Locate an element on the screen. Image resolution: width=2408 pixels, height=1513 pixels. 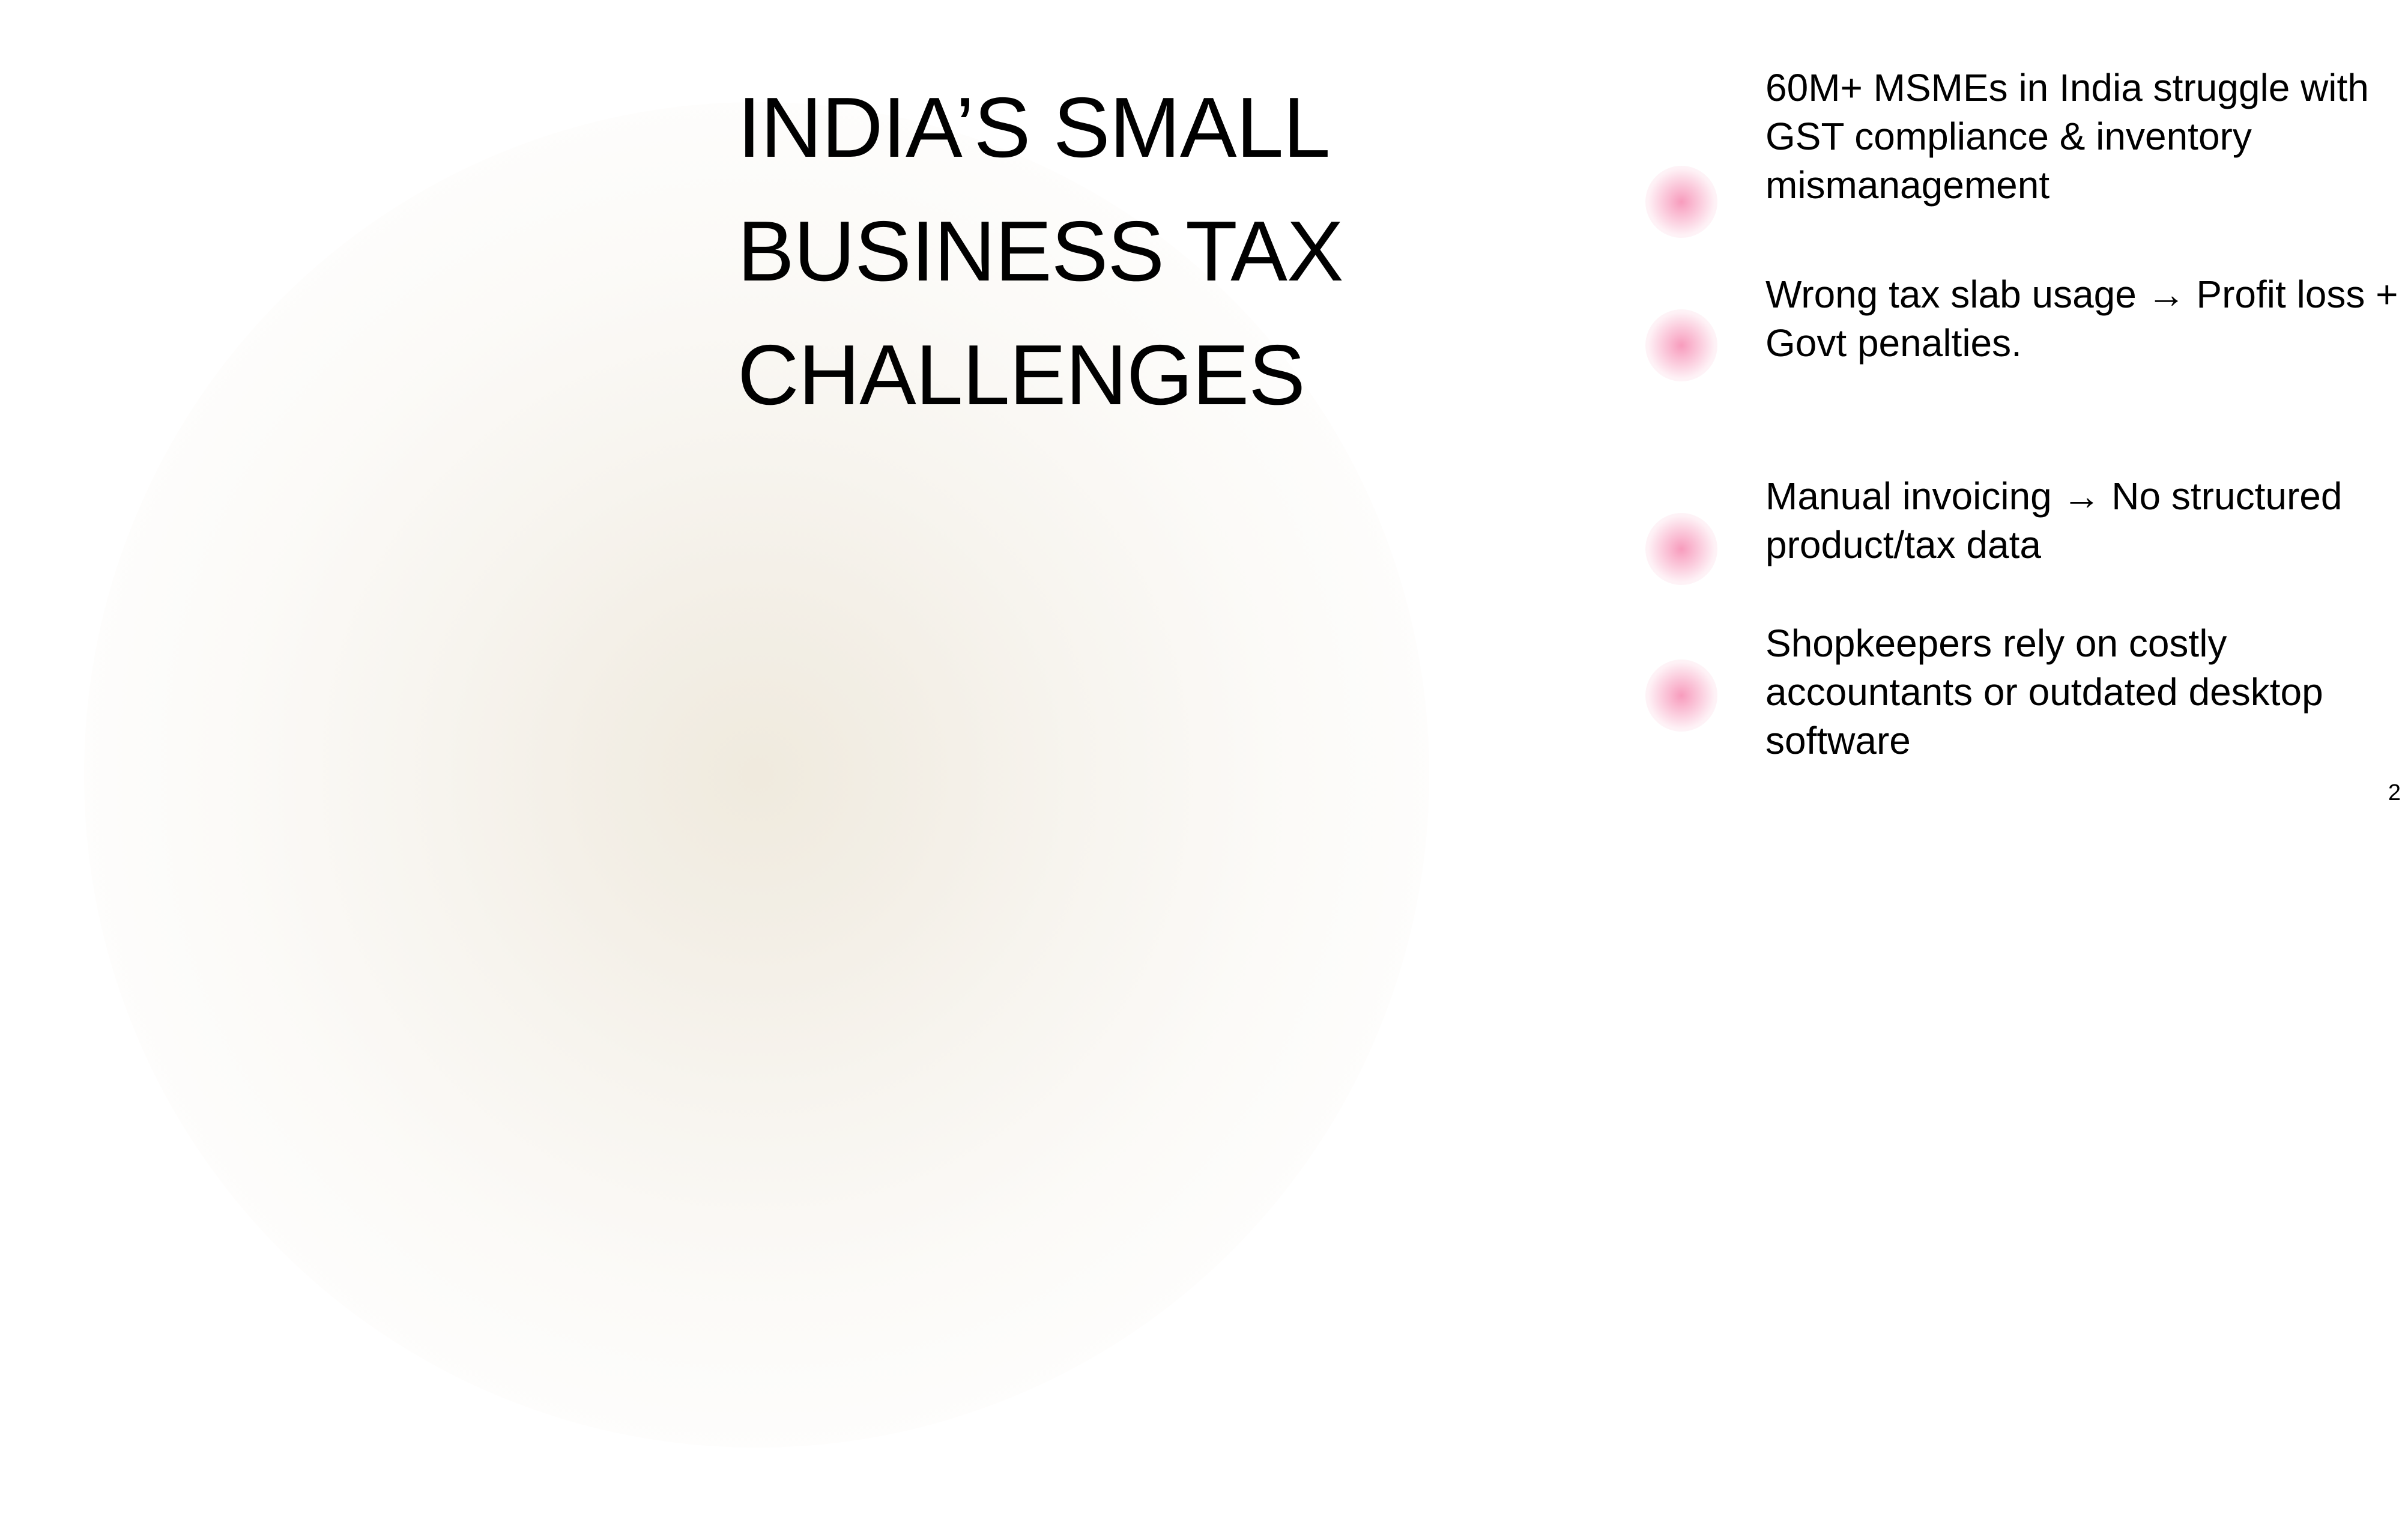
slide-title: INDIA’S SMALL BUSINESS TAX CHALLENGES is located at coordinates (1040, 251).